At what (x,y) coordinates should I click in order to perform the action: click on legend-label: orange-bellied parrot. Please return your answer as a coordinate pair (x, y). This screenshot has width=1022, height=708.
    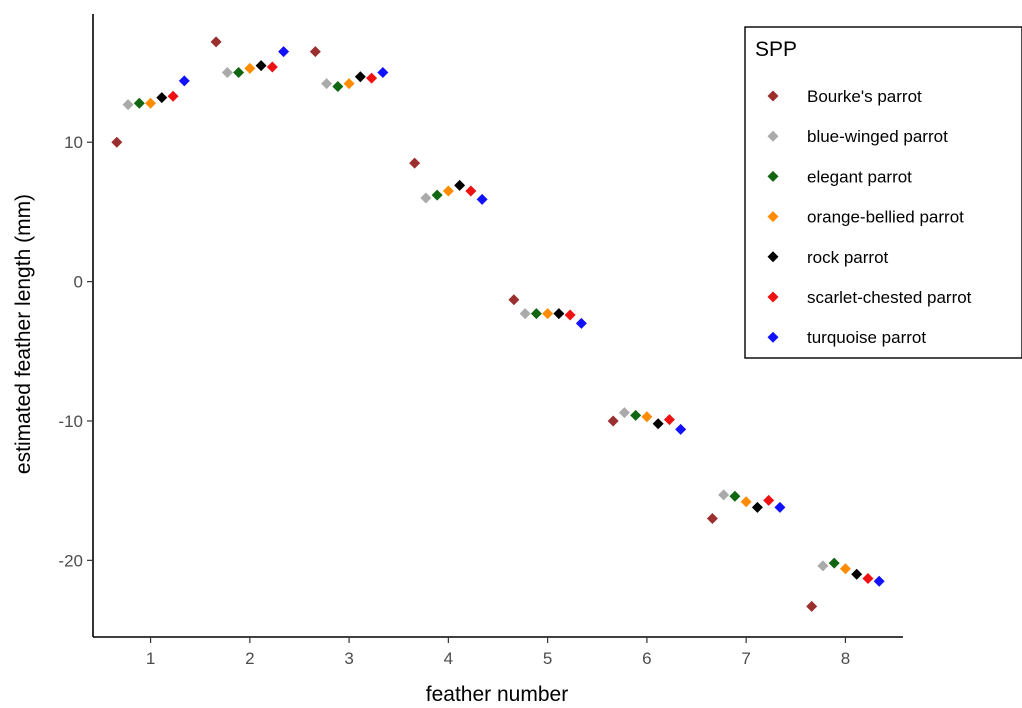
    Looking at the image, I should click on (885, 217).